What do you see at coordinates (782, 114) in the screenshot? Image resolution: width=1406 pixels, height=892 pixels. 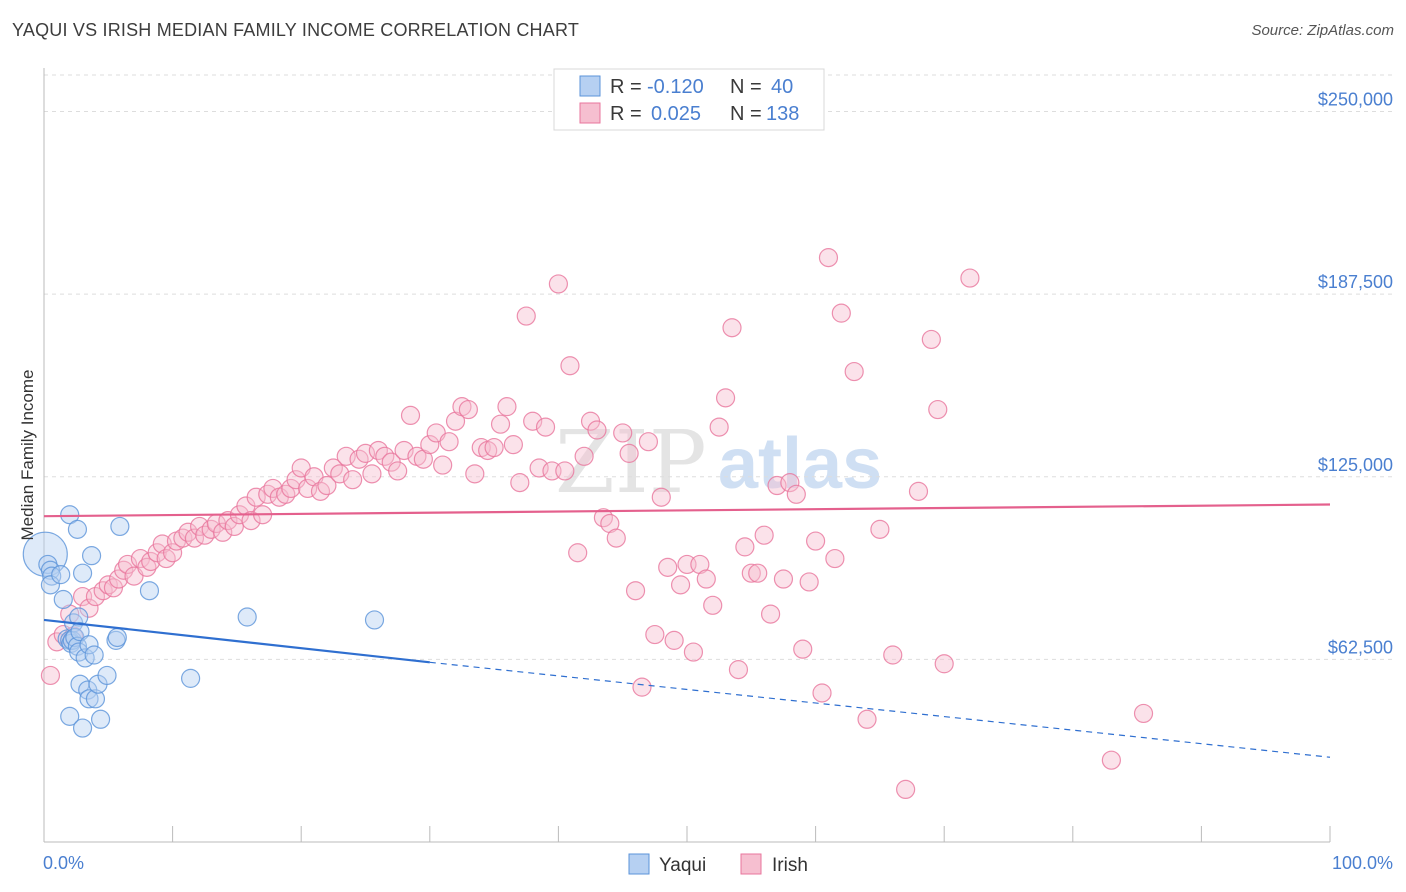 I see `legend-n-irish: 138` at bounding box center [782, 114].